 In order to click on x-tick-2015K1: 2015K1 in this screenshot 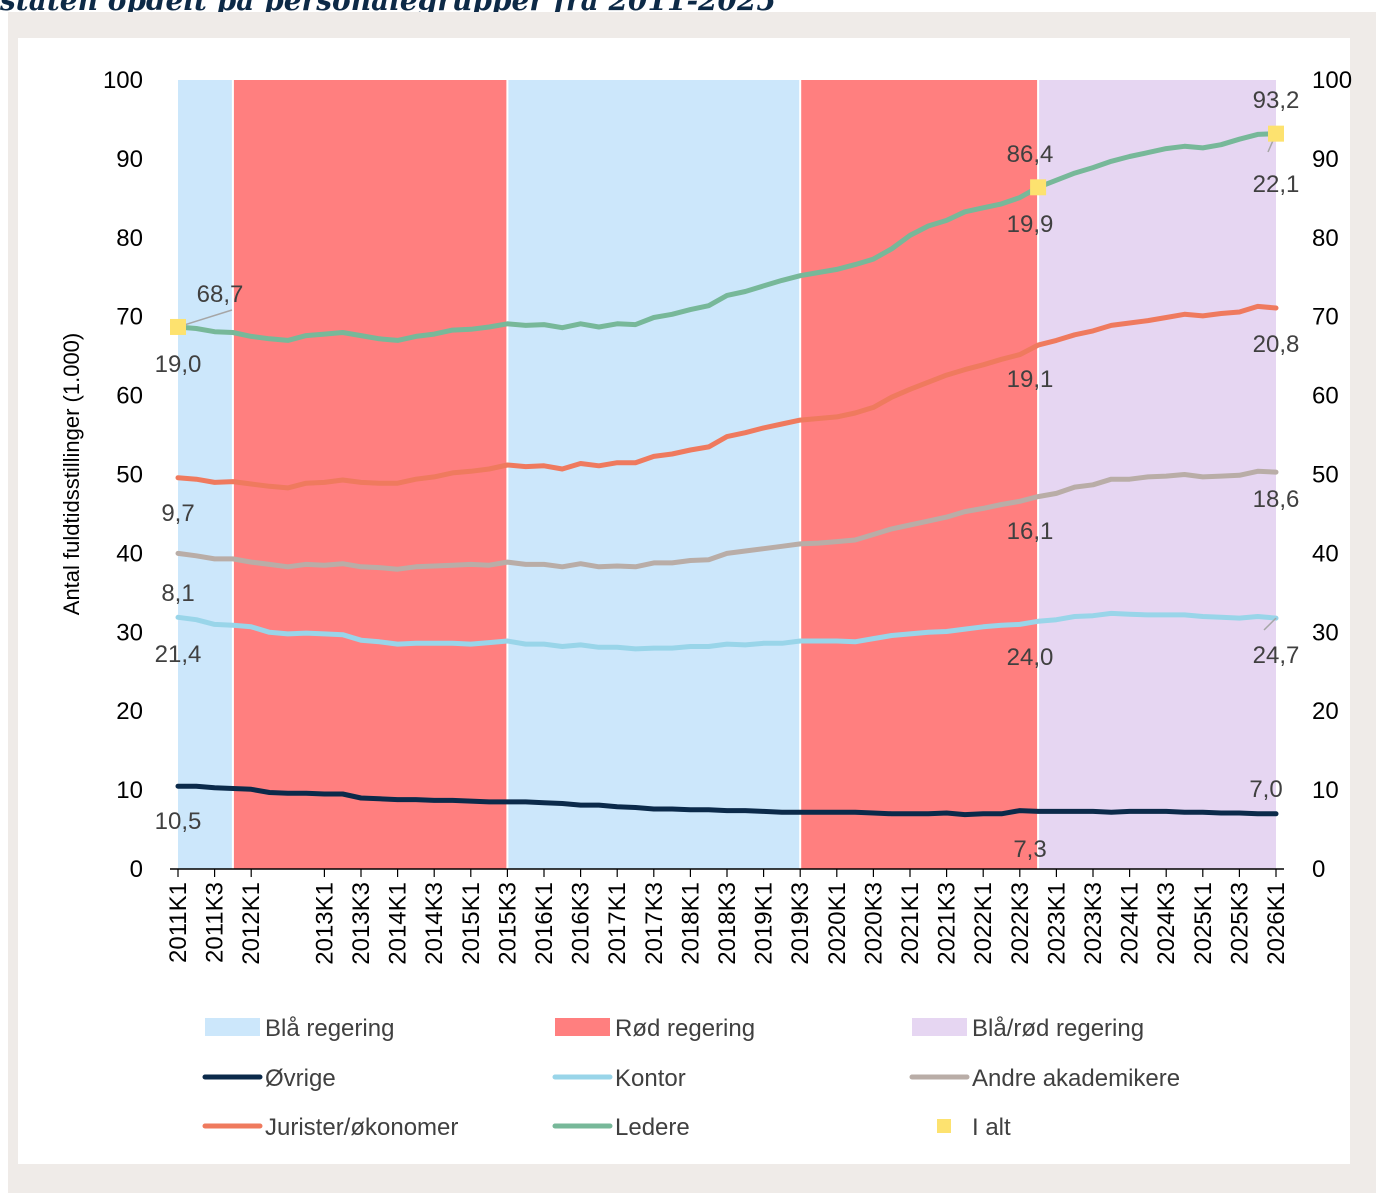, I will do `click(471, 923)`.